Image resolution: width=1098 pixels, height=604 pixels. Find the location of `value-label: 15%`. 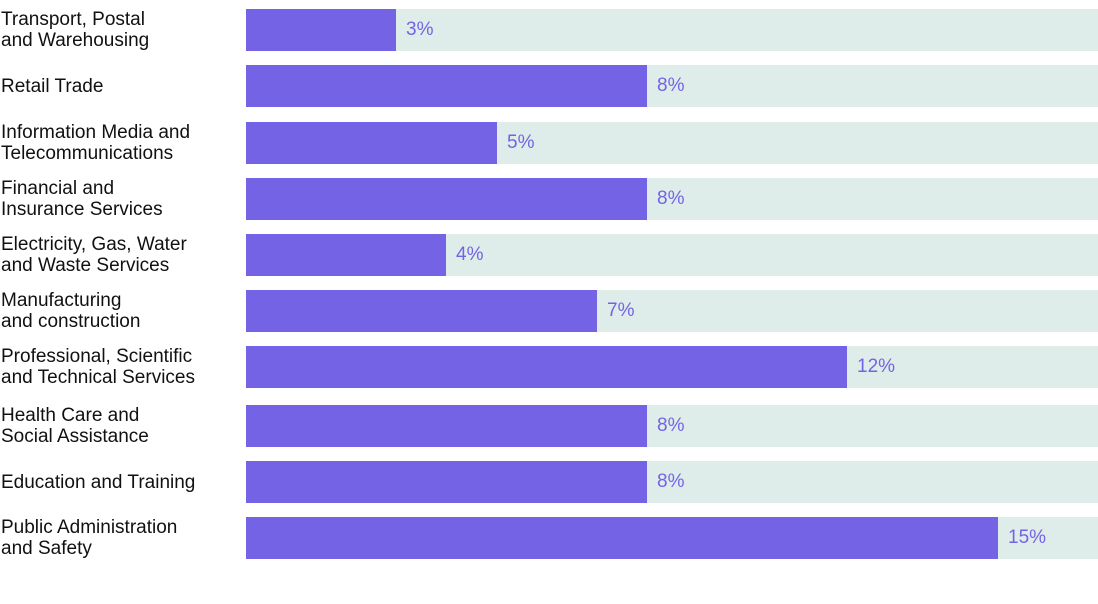

value-label: 15% is located at coordinates (1027, 537).